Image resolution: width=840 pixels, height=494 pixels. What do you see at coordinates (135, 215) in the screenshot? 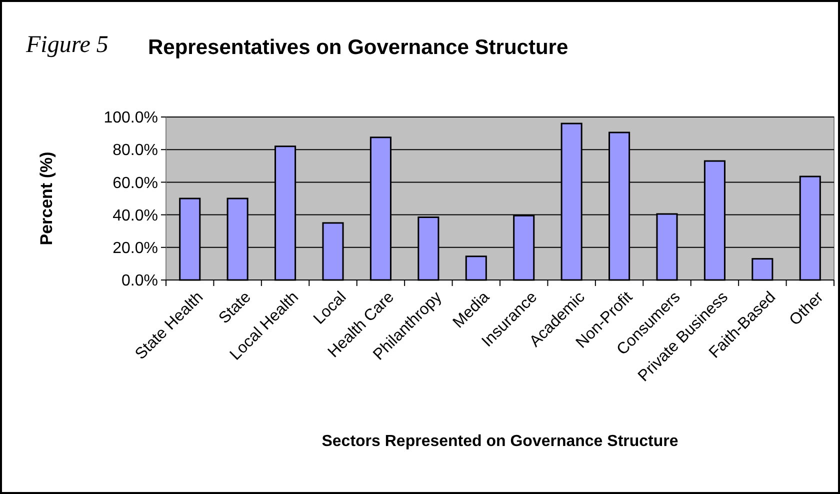
I see `y-tick-label: 40.0%` at bounding box center [135, 215].